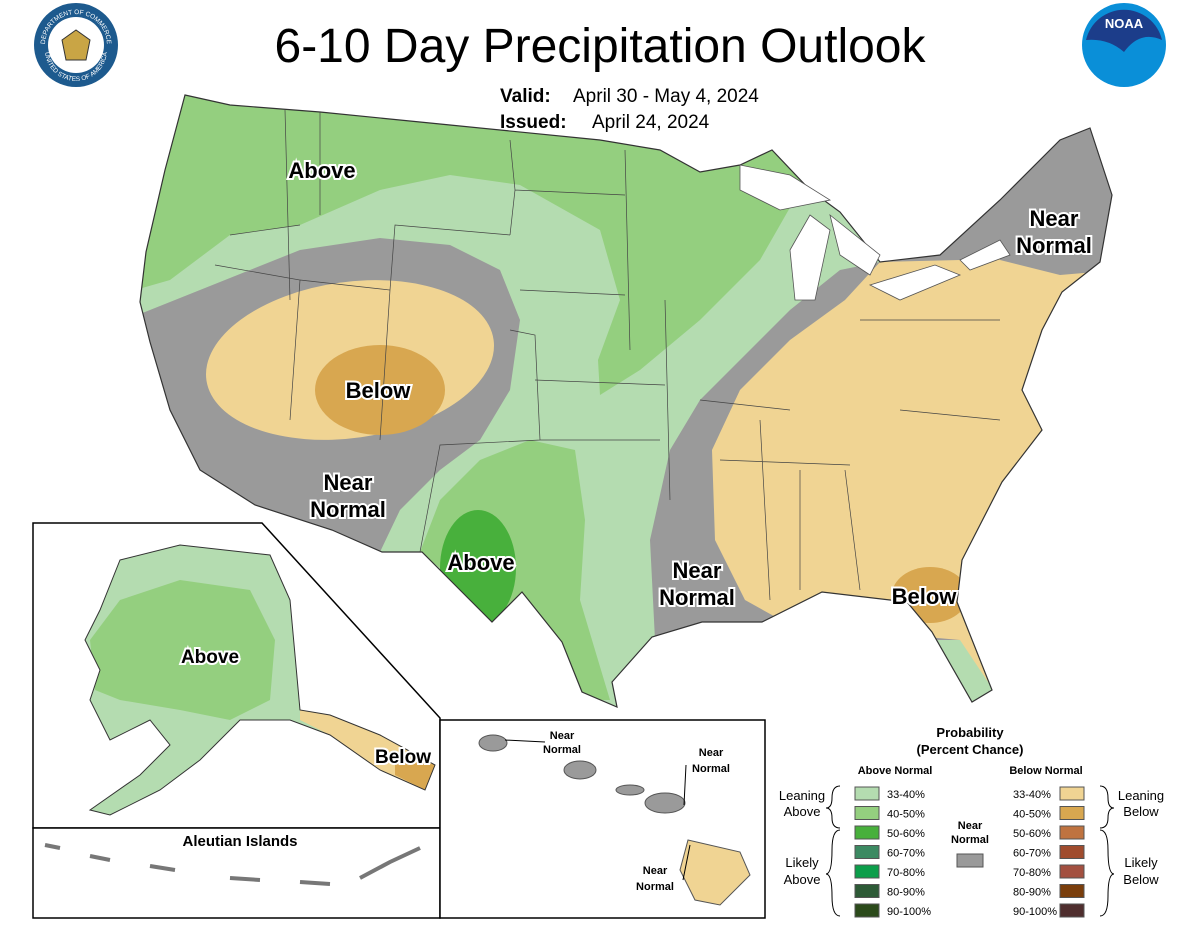  Describe the element at coordinates (239, 841) in the screenshot. I see `aleutian-title: Aleutian Islands` at that location.